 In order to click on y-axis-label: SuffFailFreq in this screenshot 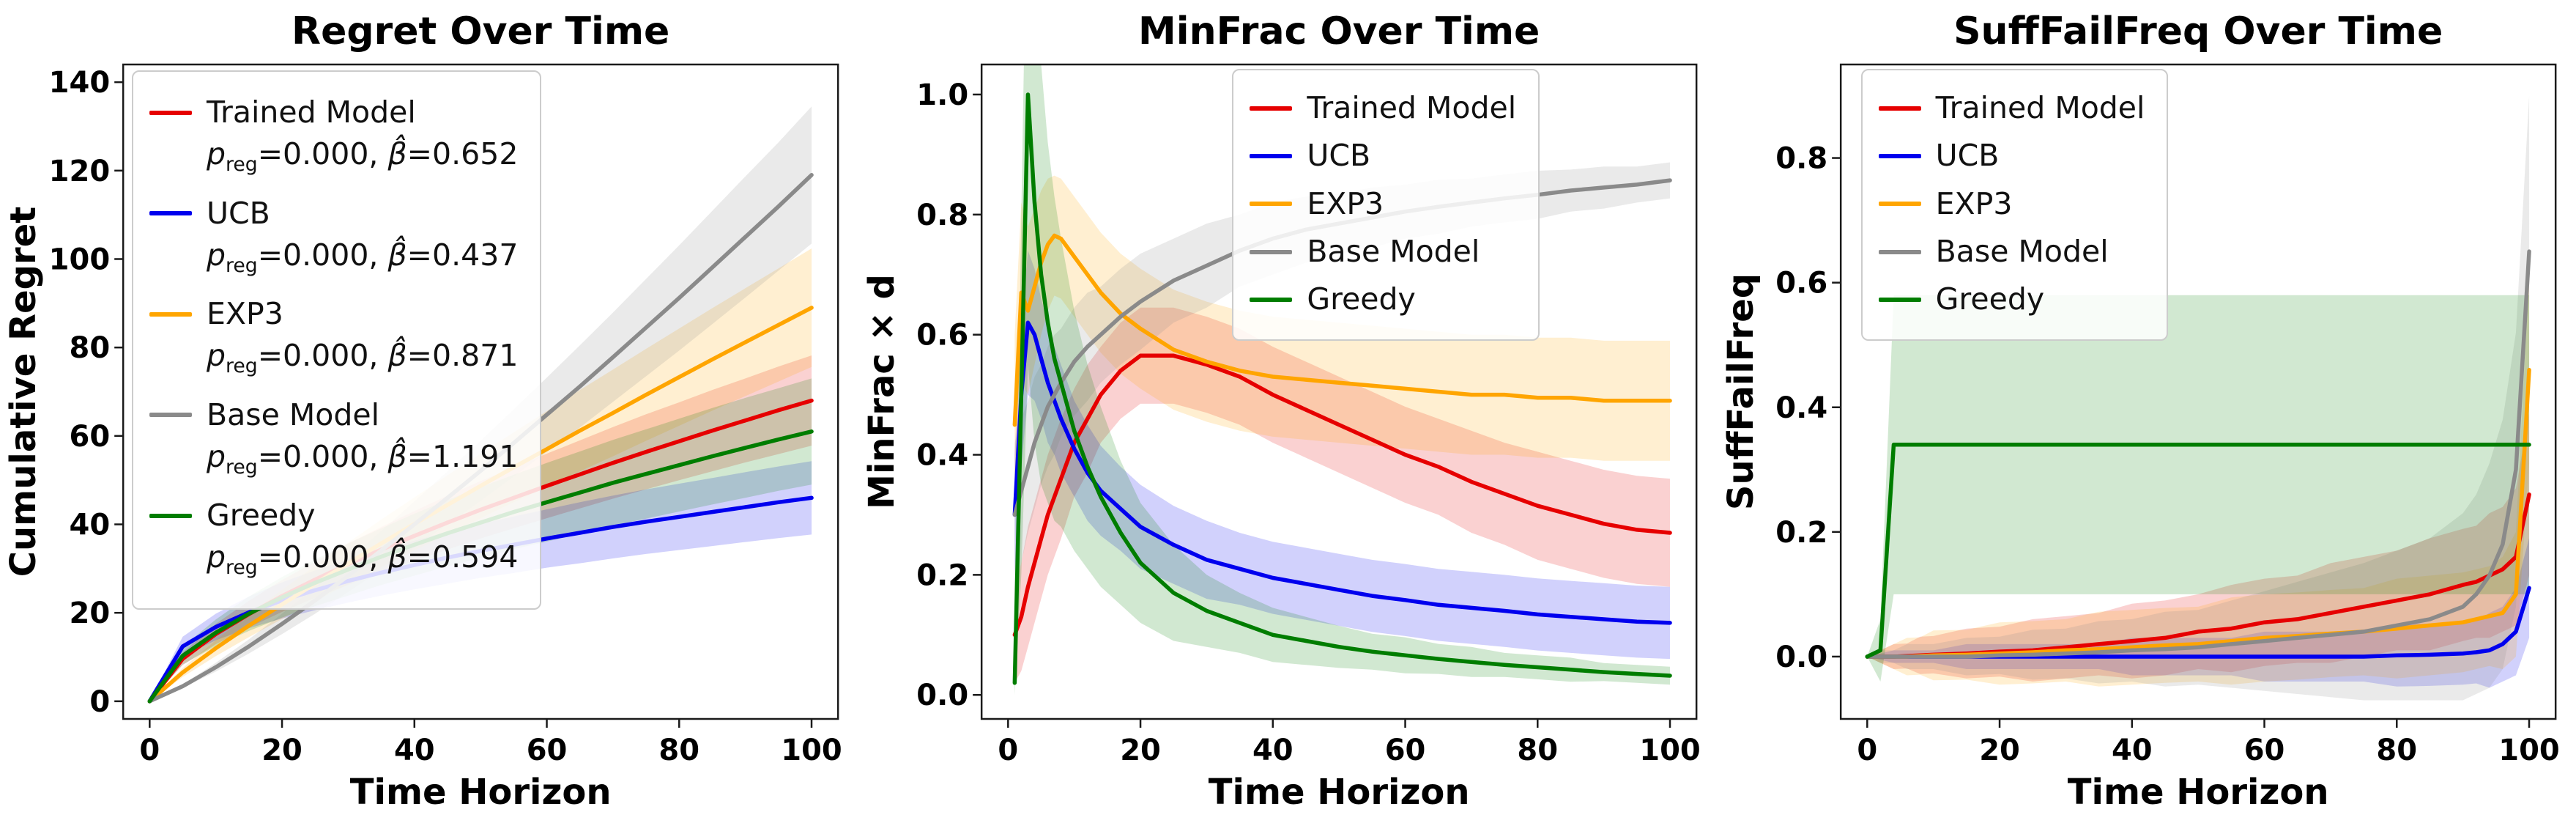, I will do `click(1741, 391)`.